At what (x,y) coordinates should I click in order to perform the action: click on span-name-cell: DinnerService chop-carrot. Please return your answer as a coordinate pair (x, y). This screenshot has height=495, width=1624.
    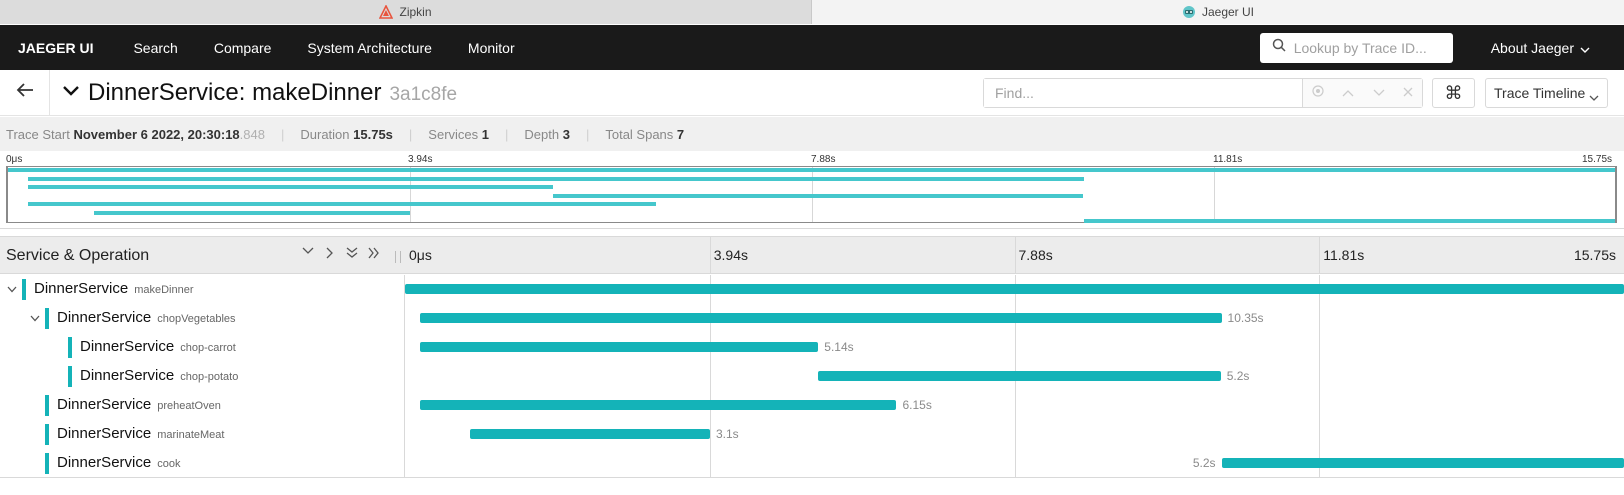
    Looking at the image, I should click on (202, 347).